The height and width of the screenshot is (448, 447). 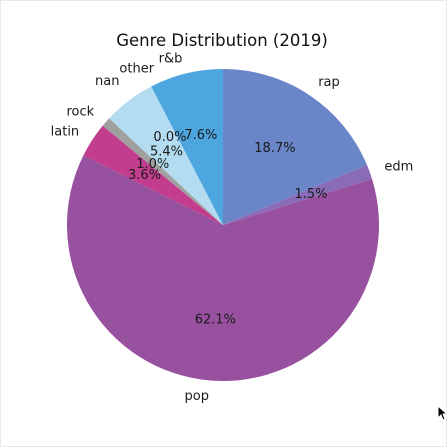 I want to click on mouse-cursor-icon, so click(x=442, y=413).